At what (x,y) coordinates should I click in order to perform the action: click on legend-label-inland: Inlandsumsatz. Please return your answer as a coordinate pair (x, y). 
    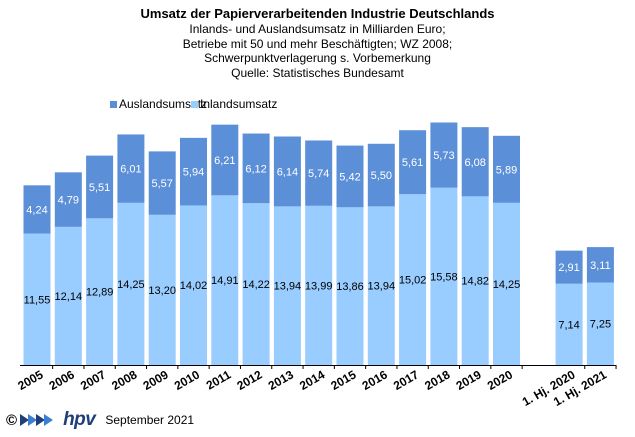
    Looking at the image, I should click on (238, 104).